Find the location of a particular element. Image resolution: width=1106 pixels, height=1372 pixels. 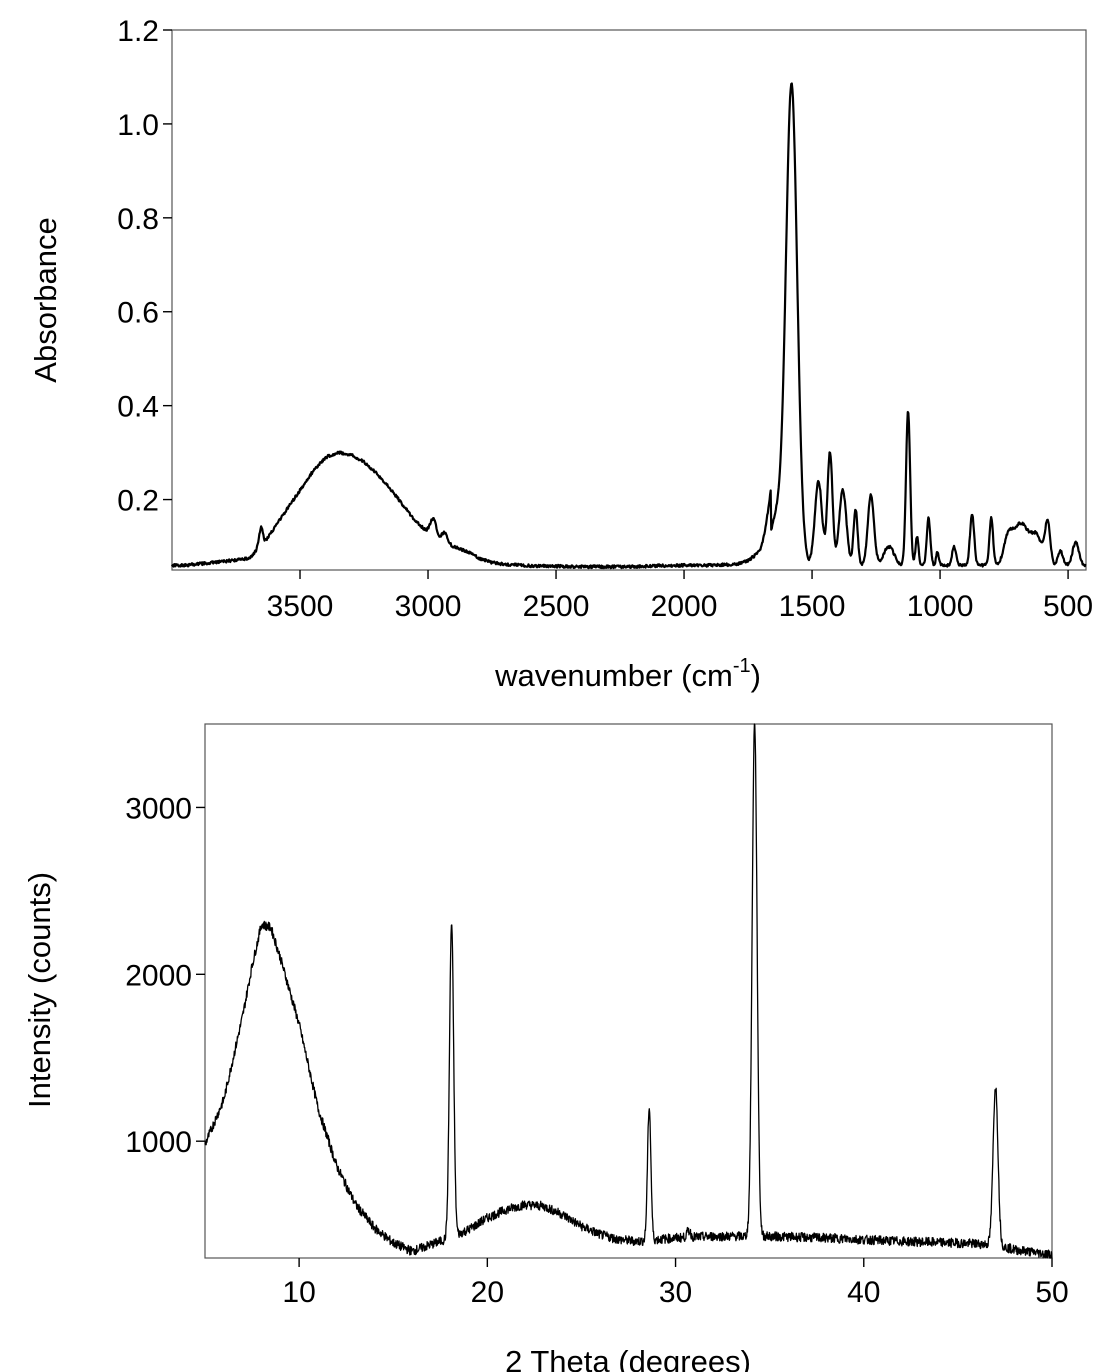

ftir-x-axis-title: wavenumber (cm-1) is located at coordinates (627, 674).